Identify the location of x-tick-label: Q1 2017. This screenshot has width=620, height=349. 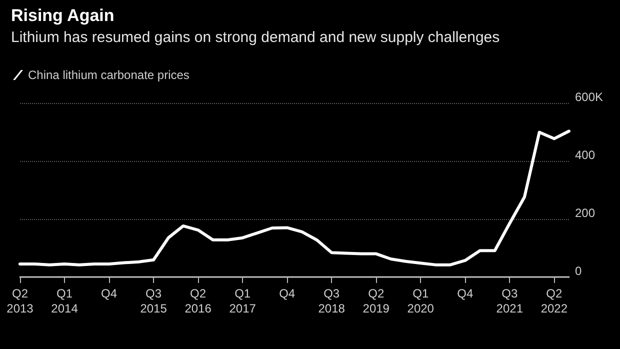
(242, 301).